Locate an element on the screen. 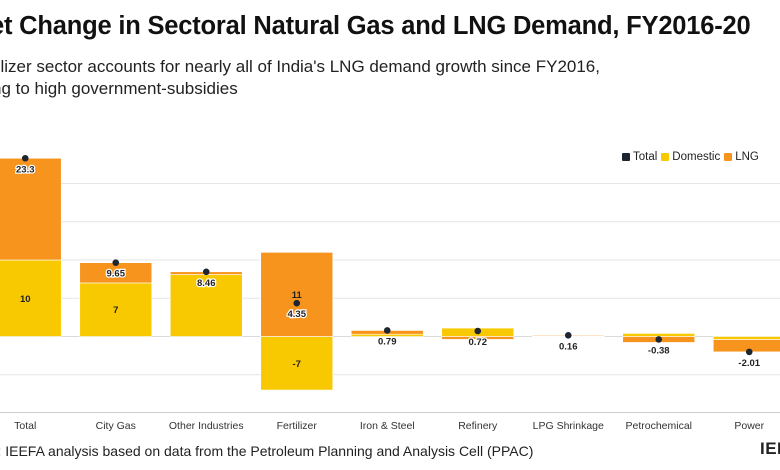 This screenshot has height=470, width=780. total-marker-power is located at coordinates (749, 352).